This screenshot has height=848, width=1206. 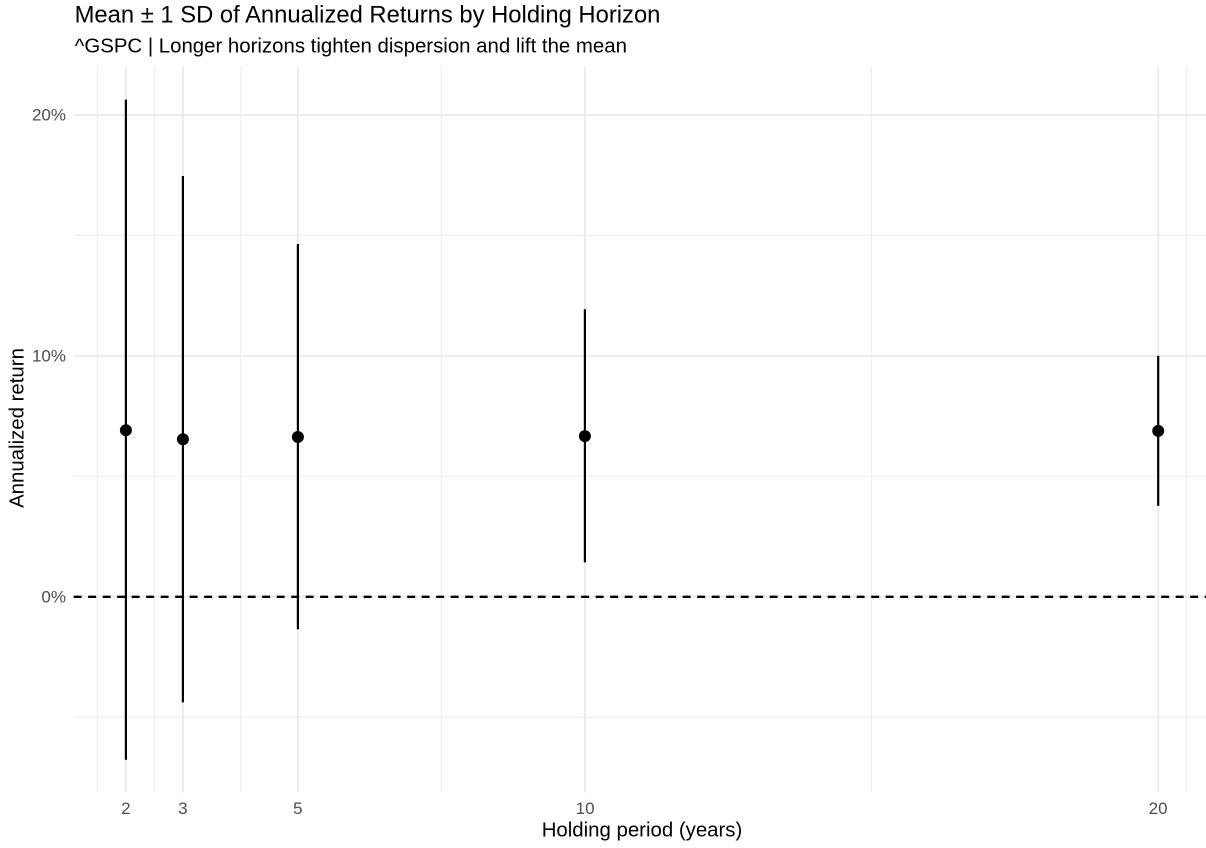 What do you see at coordinates (585, 808) in the screenshot?
I see `svg-text: 10` at bounding box center [585, 808].